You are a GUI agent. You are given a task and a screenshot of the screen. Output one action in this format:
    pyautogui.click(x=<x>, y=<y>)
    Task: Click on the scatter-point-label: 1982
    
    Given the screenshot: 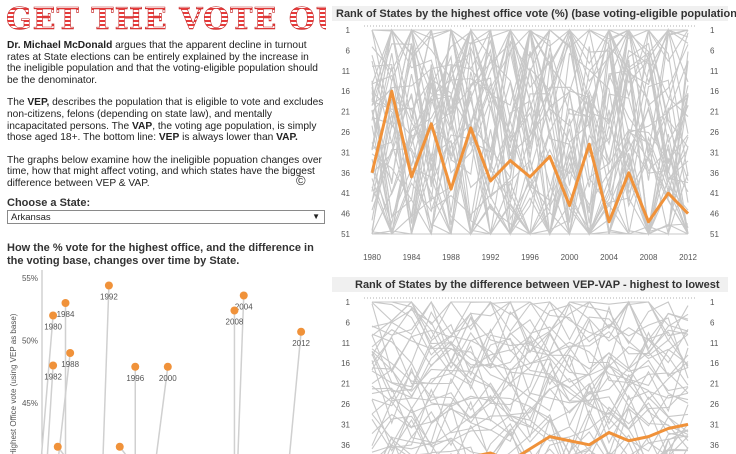 What is the action you would take?
    pyautogui.click(x=53, y=377)
    